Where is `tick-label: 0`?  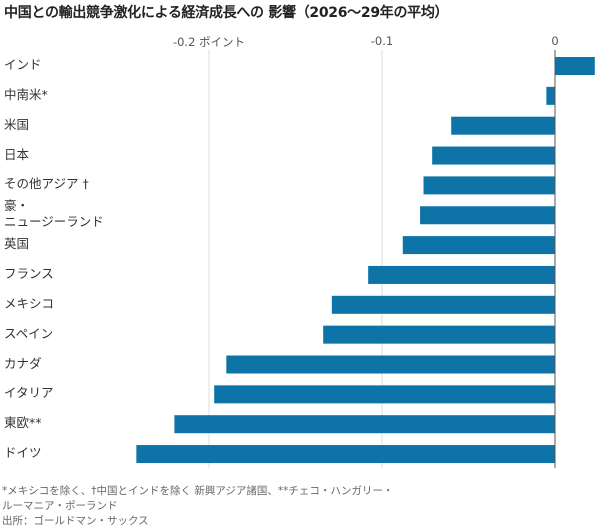 tick-label: 0 is located at coordinates (555, 41).